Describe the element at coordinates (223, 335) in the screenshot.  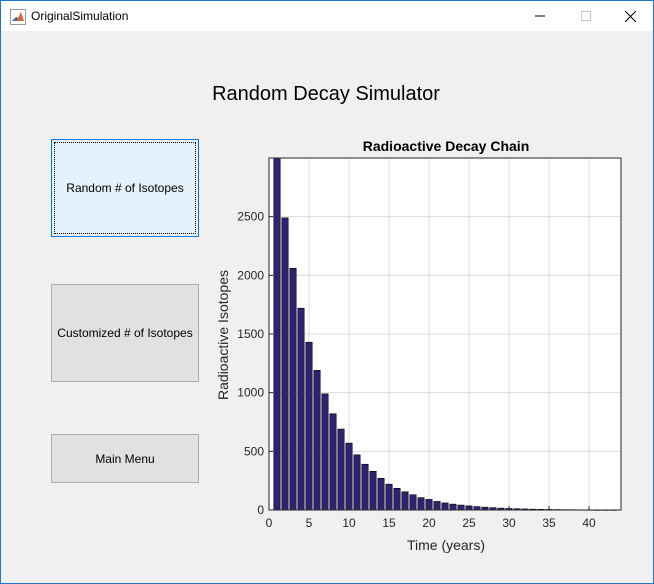
I see `y-axis-label: Radioactive Isotopes` at that location.